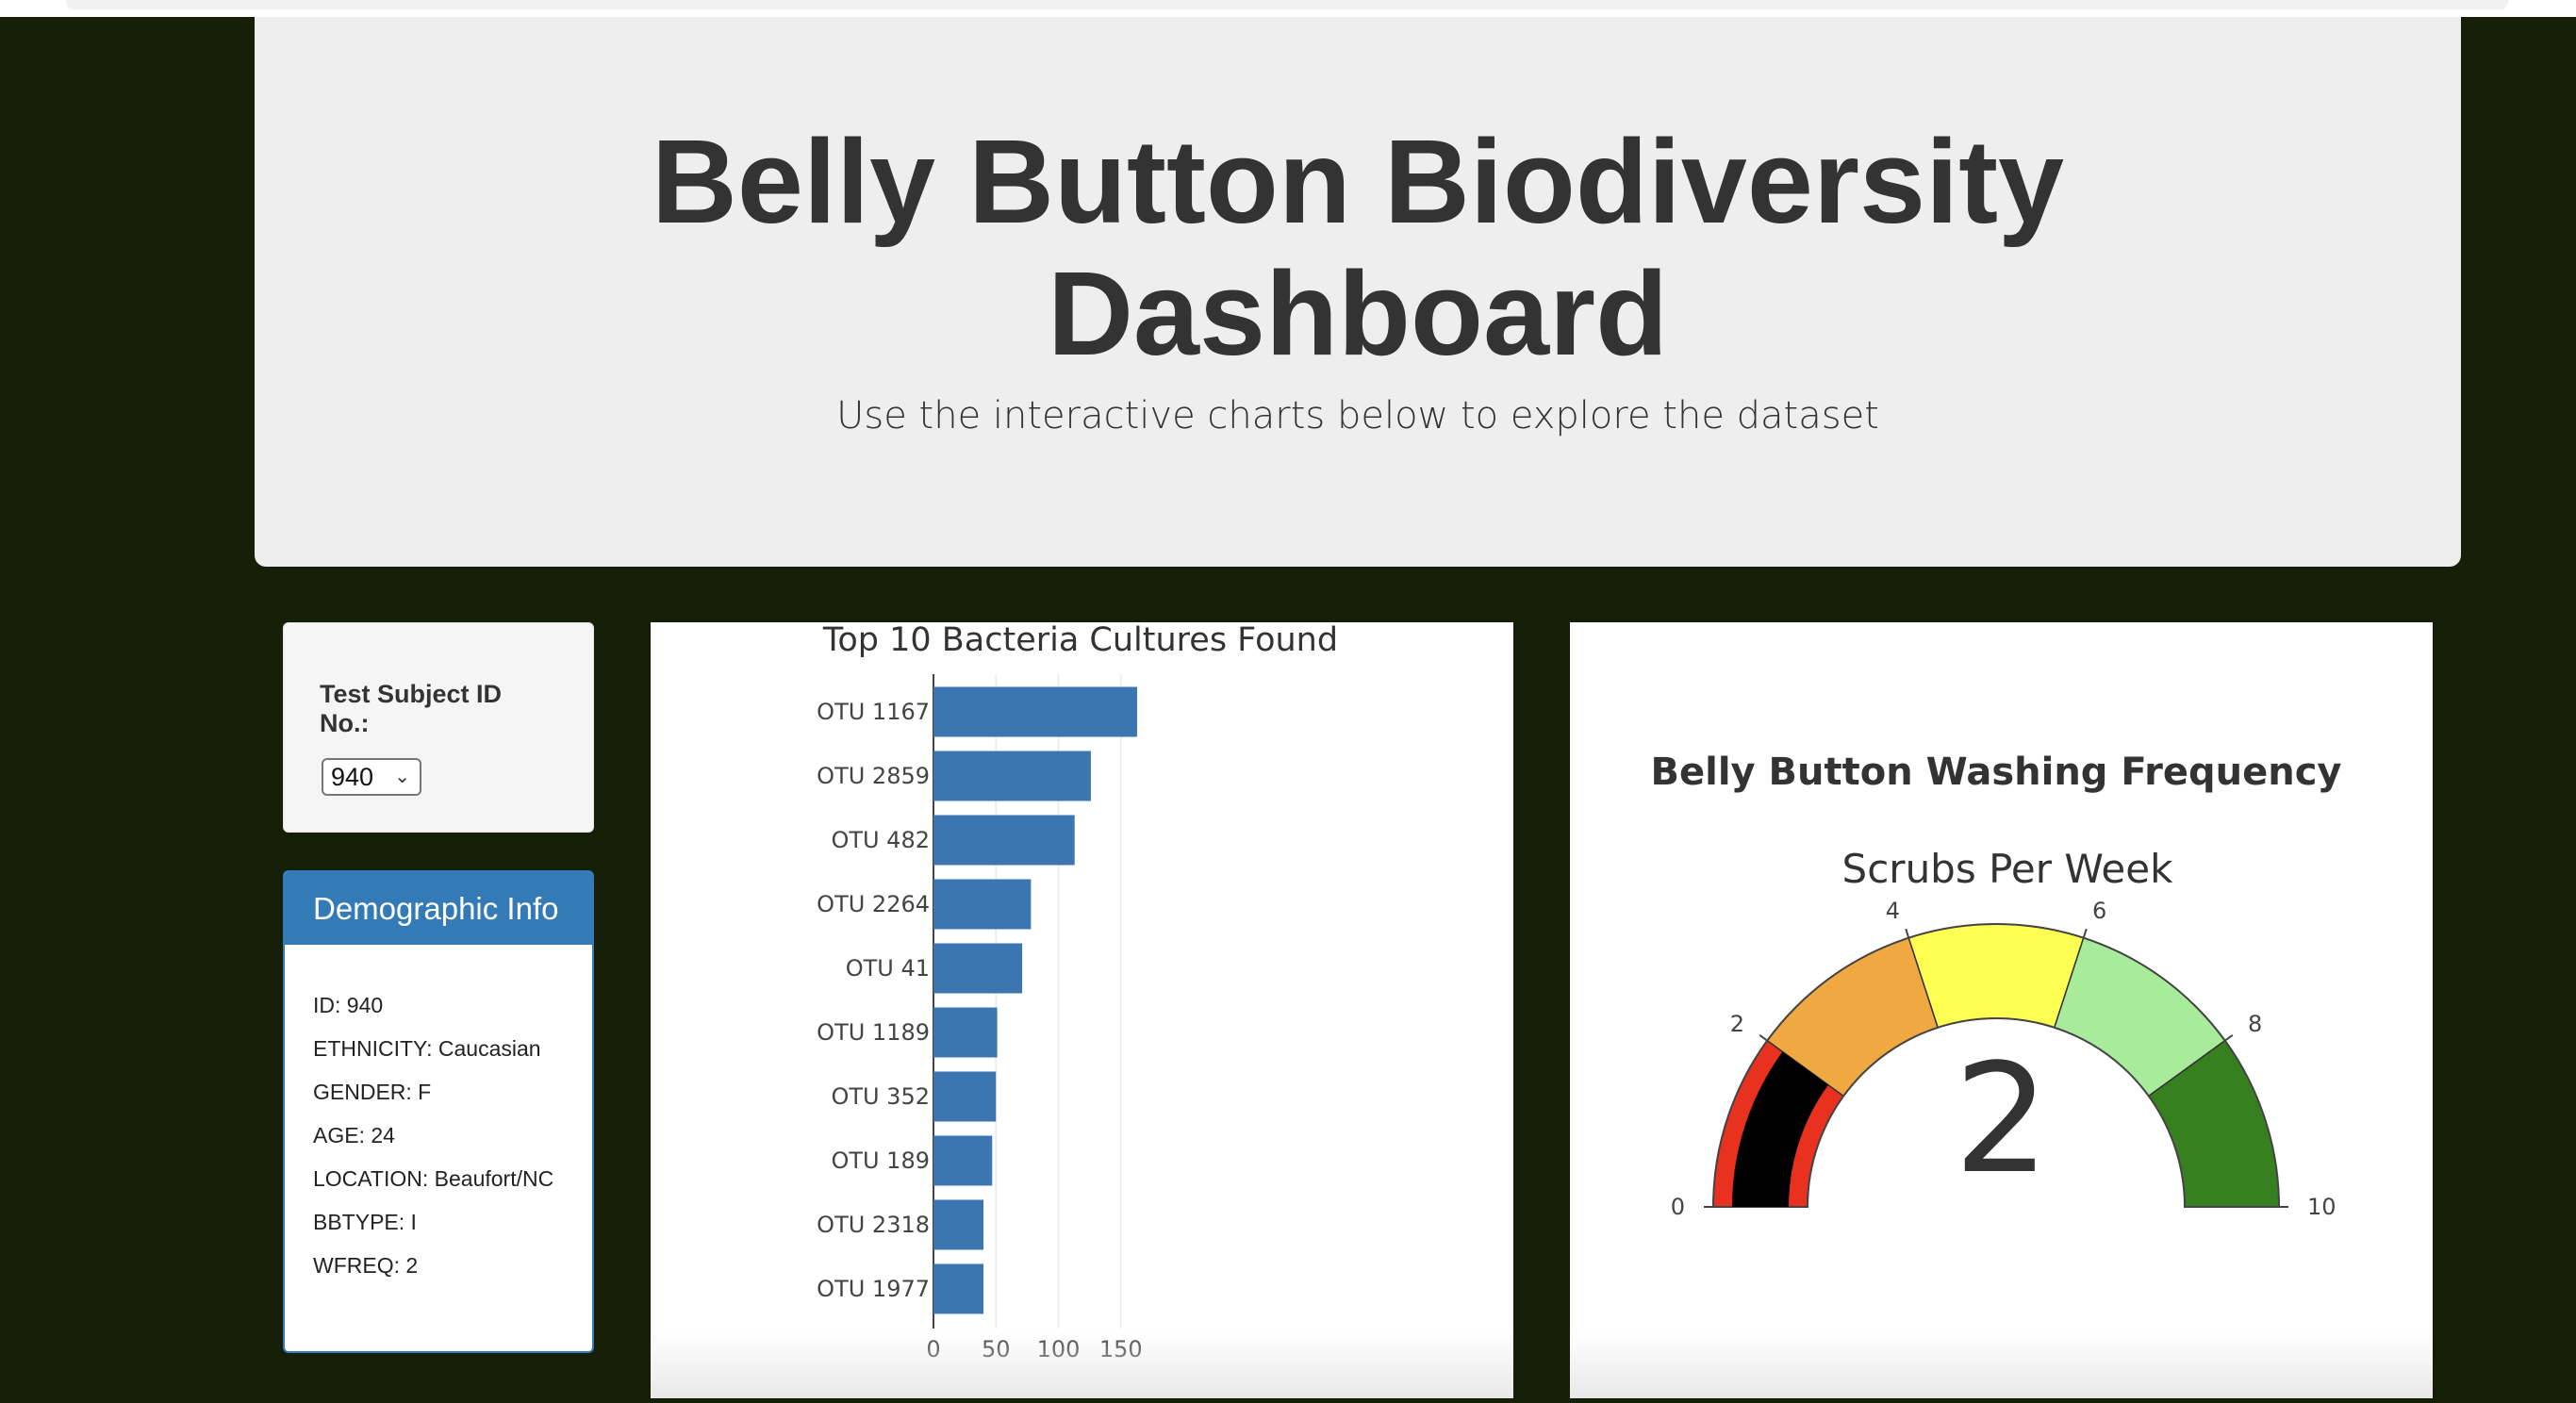 The height and width of the screenshot is (1403, 2576). Describe the element at coordinates (1996, 976) in the screenshot. I see `gauge-step-band` at that location.